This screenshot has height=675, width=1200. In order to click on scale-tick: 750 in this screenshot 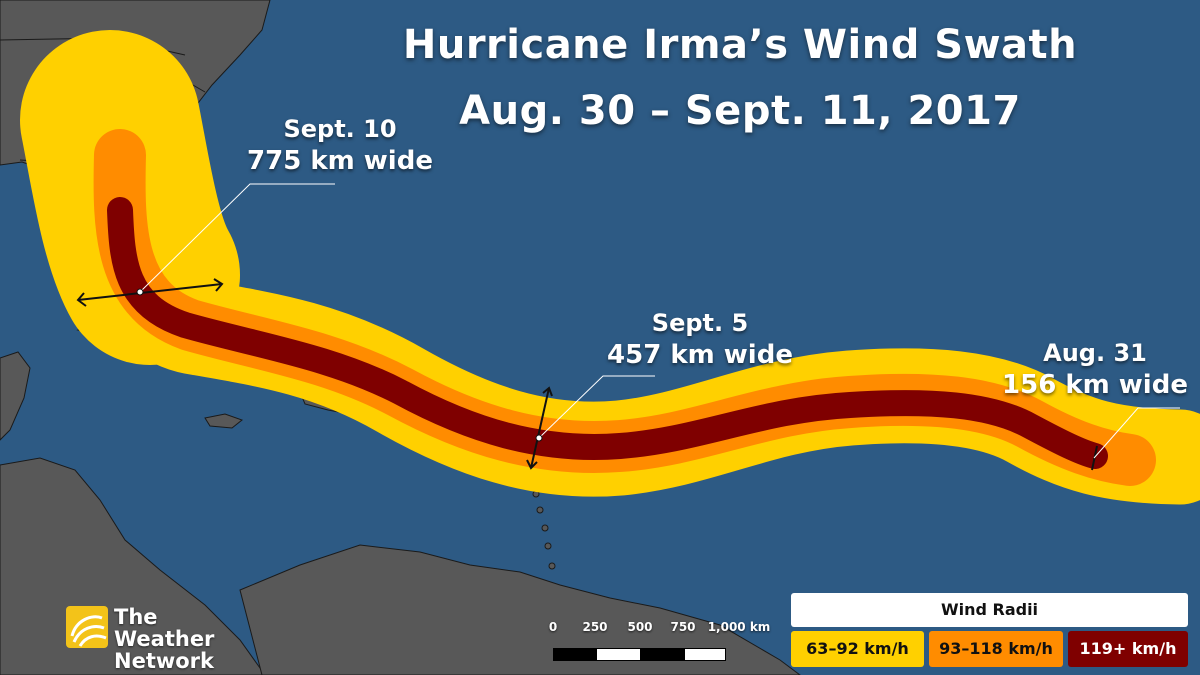, I will do `click(683, 627)`.